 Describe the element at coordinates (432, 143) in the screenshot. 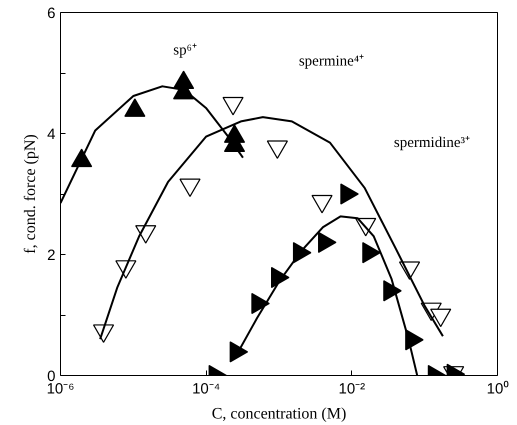

I see `annotation: spermidine³⁺` at that location.